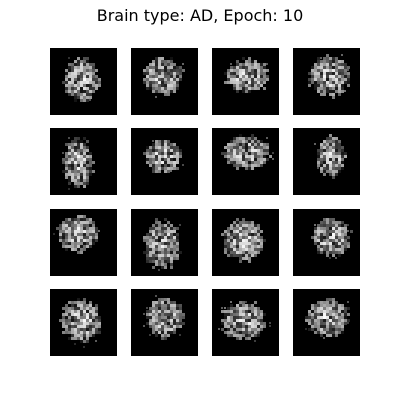 The height and width of the screenshot is (400, 400). What do you see at coordinates (200, 15) in the screenshot?
I see `figure-title: Brain type: AD, Epoch: 10` at bounding box center [200, 15].